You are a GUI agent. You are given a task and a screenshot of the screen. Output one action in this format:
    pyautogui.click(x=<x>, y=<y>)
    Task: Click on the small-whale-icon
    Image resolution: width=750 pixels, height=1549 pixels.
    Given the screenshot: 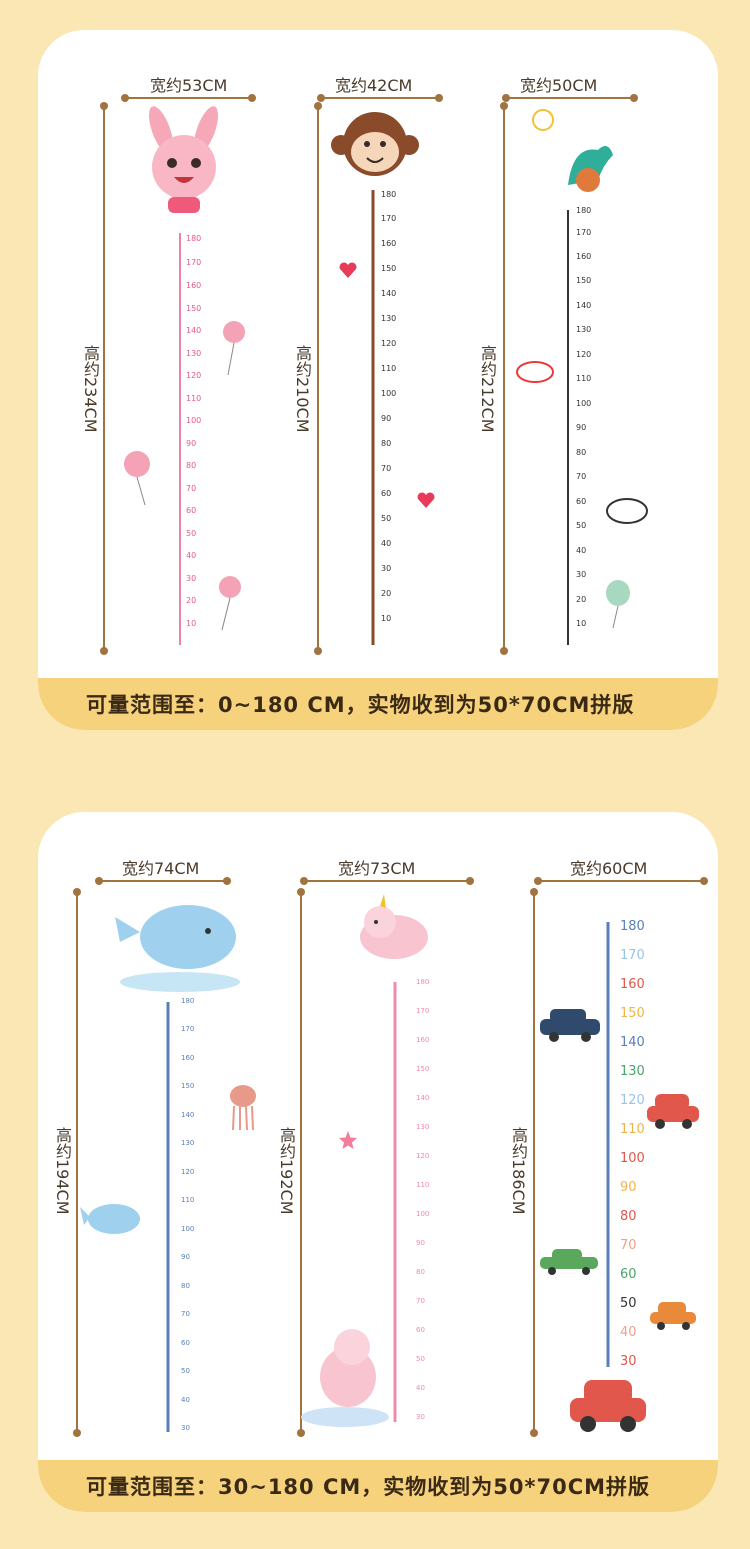 What is the action you would take?
    pyautogui.click(x=110, y=1219)
    